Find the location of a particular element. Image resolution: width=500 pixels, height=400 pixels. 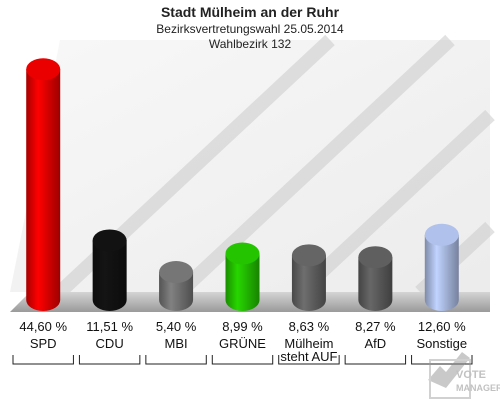

value-label: 8,99 % is located at coordinates (242, 326).